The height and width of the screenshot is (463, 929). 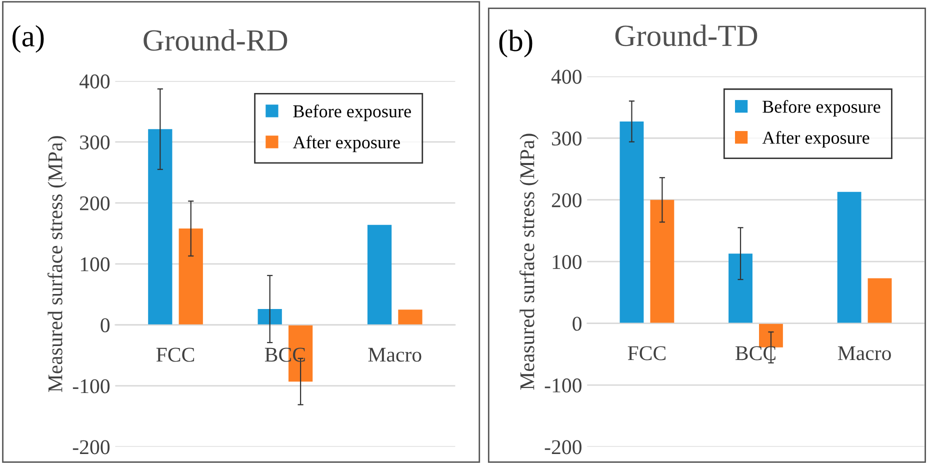 What do you see at coordinates (28, 39) in the screenshot?
I see `text: (a)` at bounding box center [28, 39].